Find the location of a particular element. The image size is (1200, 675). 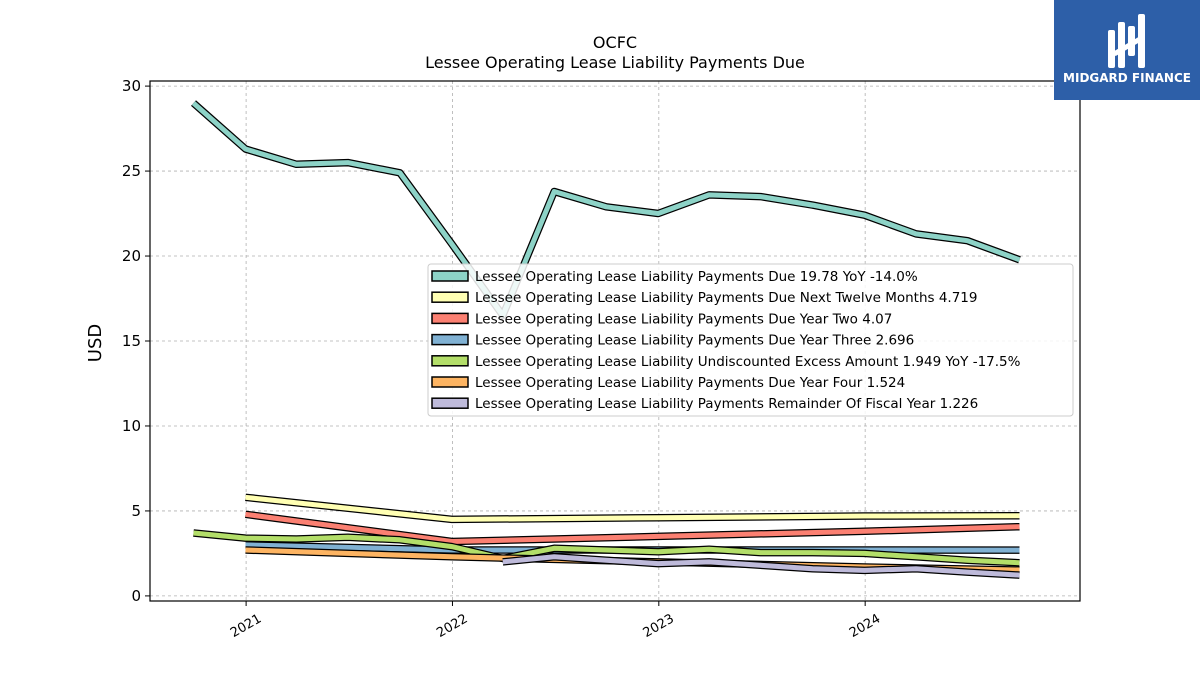

brand-logo: MIDGARD FINANCE is located at coordinates (1127, 50).